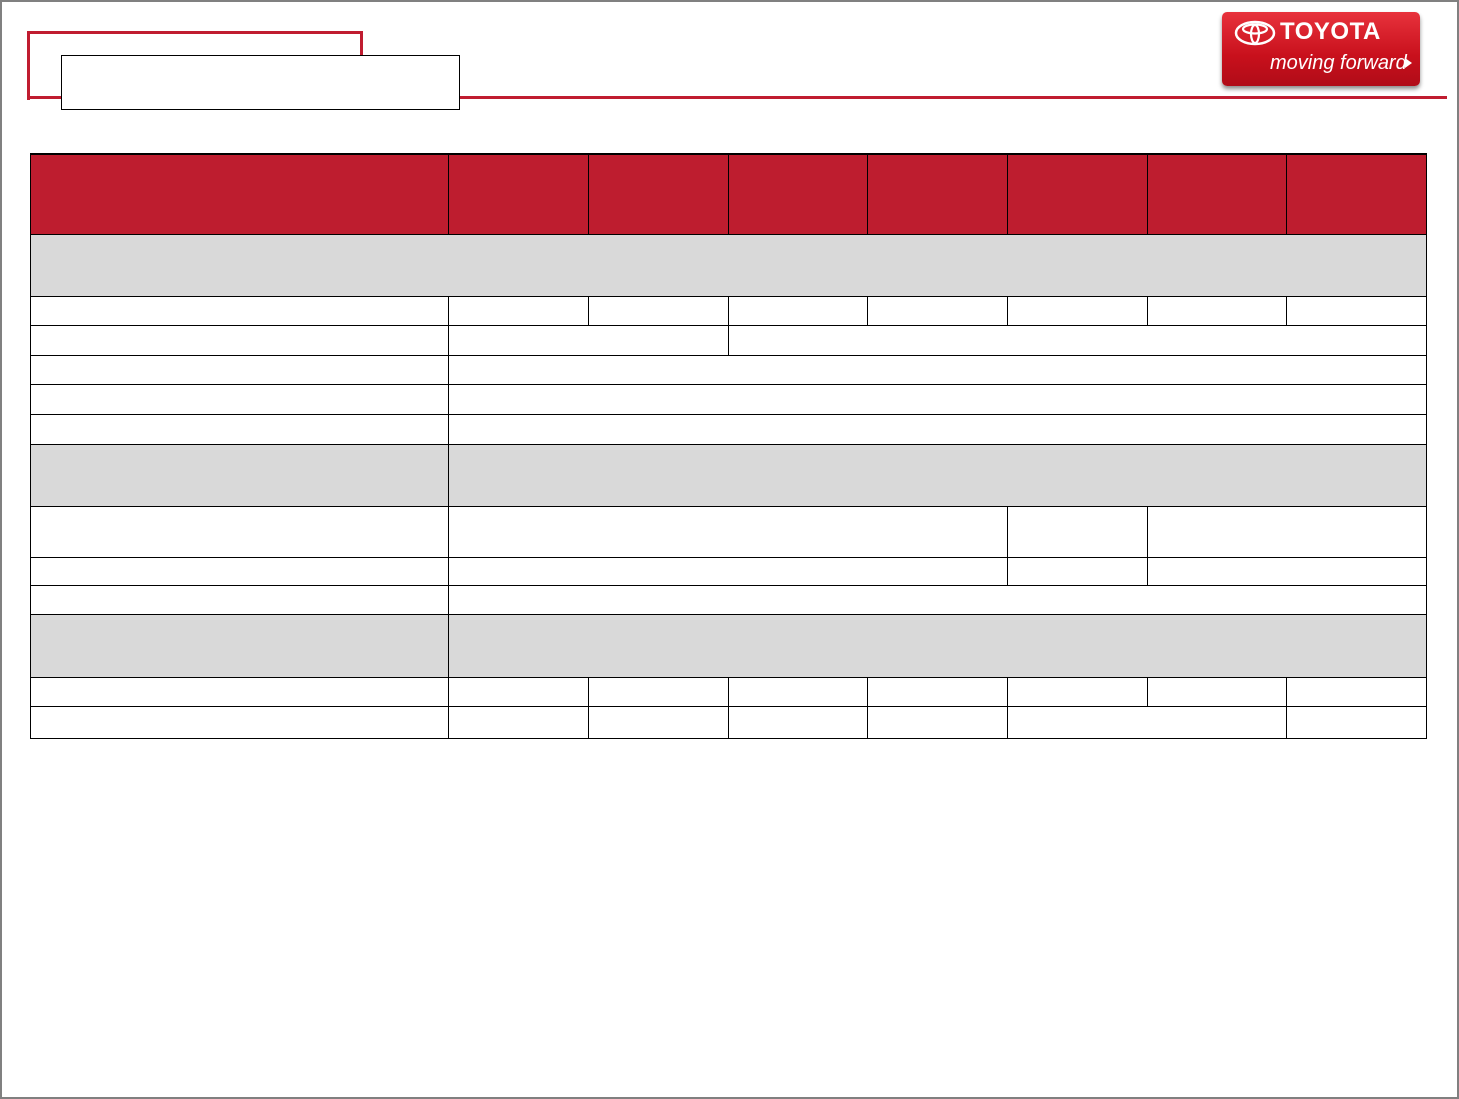 This screenshot has width=1459, height=1099. Describe the element at coordinates (1321, 49) in the screenshot. I see `toyota-logo: TOYOTA moving forward` at that location.